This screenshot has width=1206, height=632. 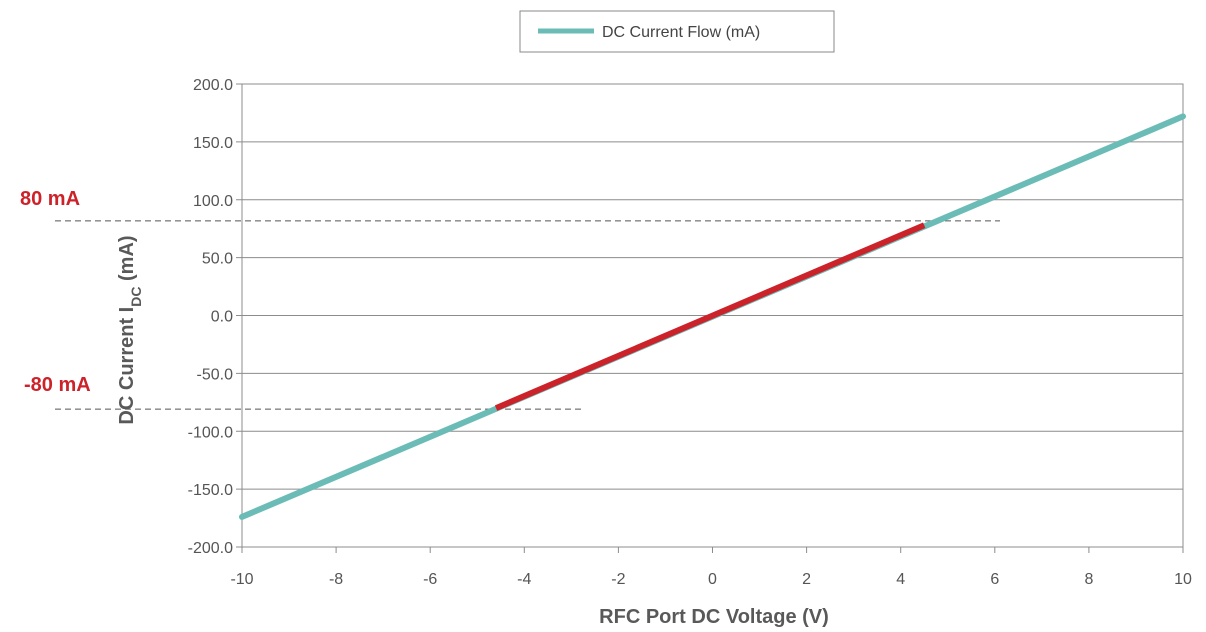 What do you see at coordinates (806, 579) in the screenshot?
I see `x-tick-label: 2` at bounding box center [806, 579].